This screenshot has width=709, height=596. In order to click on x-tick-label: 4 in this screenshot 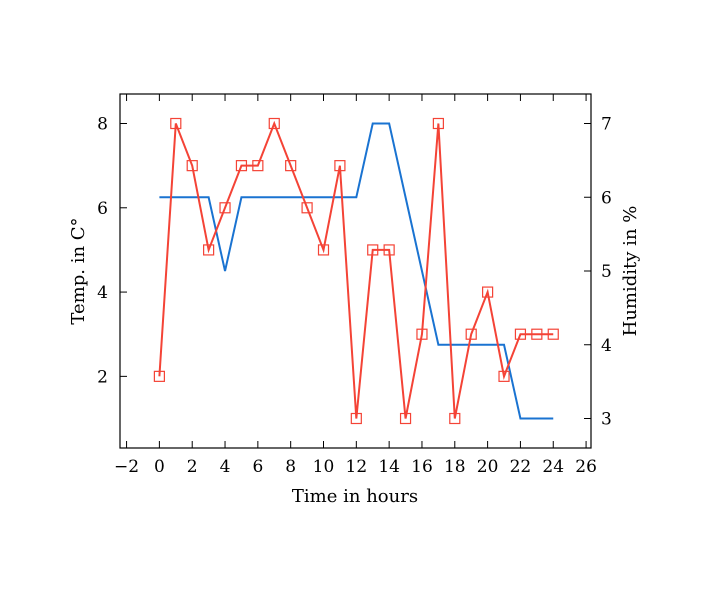, I will do `click(225, 467)`.